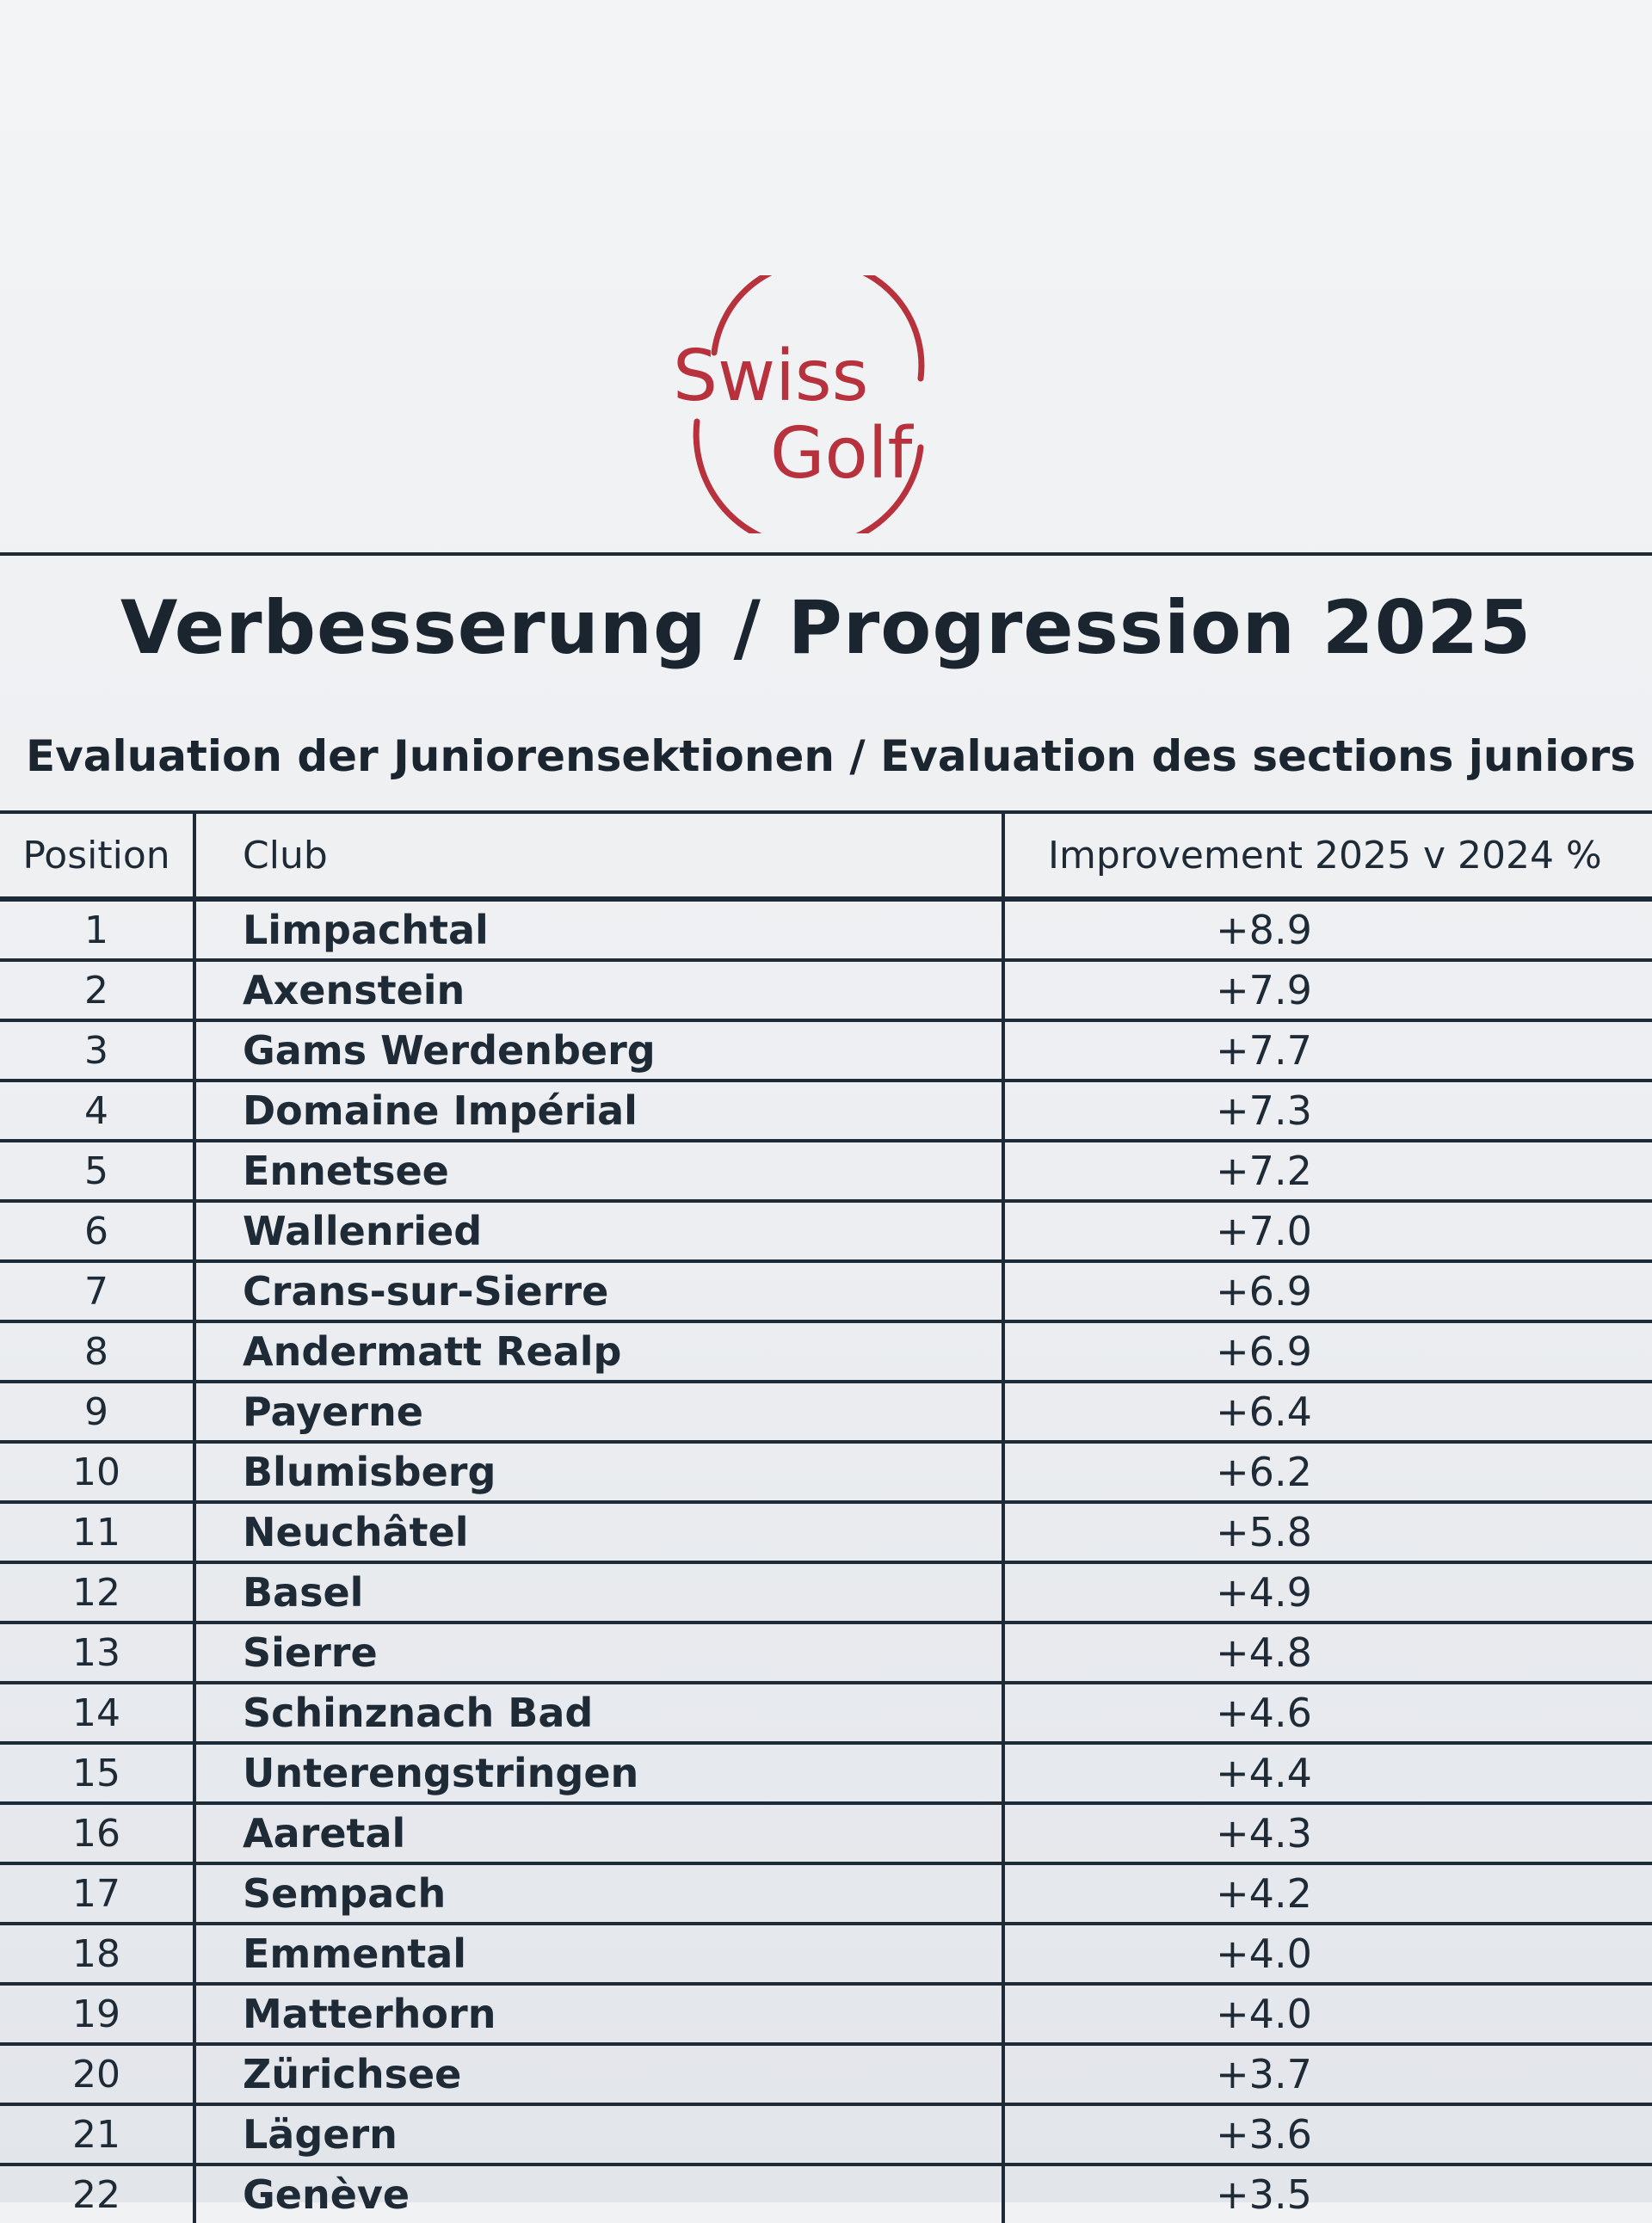  I want to click on table-header-row: Position Club Improvement 2025 v 2024 %, so click(826, 856).